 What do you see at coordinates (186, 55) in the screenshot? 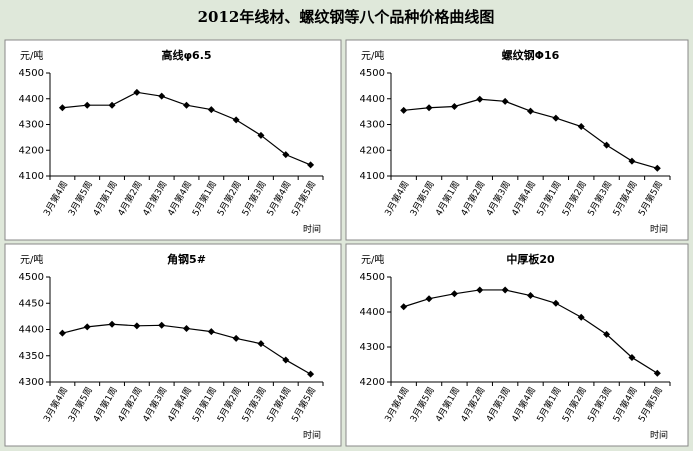
I see `chart-title: 高线φ6.5` at bounding box center [186, 55].